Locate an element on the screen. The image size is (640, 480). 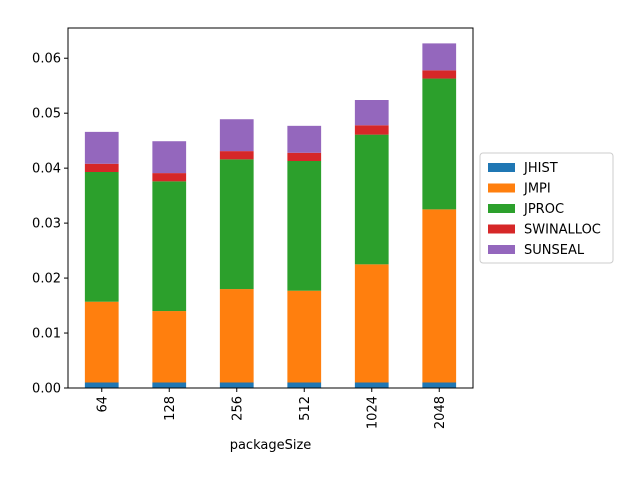
y-tick-label: 0.02 is located at coordinates (46, 279).